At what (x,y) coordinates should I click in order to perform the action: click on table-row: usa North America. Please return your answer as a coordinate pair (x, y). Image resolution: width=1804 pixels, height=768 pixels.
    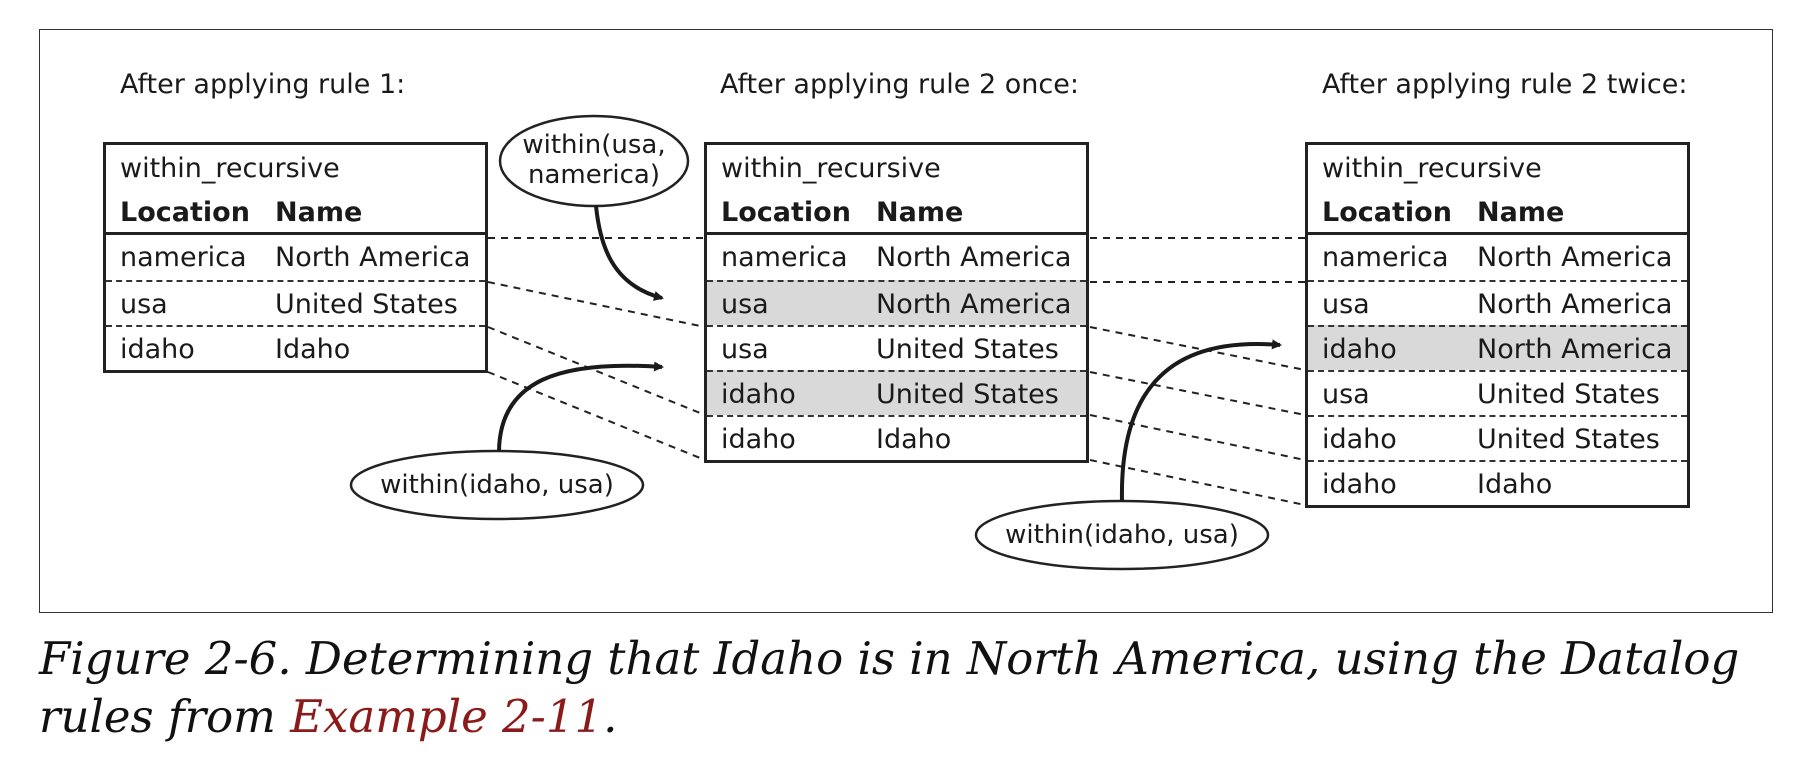
    Looking at the image, I should click on (1497, 302).